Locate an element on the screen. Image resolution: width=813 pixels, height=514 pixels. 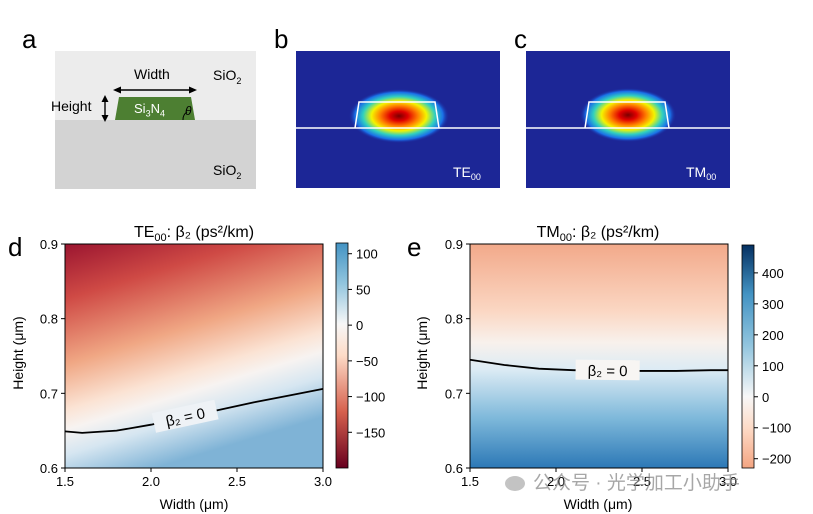
mode-label-tm: TM00 is located at coordinates (701, 173).